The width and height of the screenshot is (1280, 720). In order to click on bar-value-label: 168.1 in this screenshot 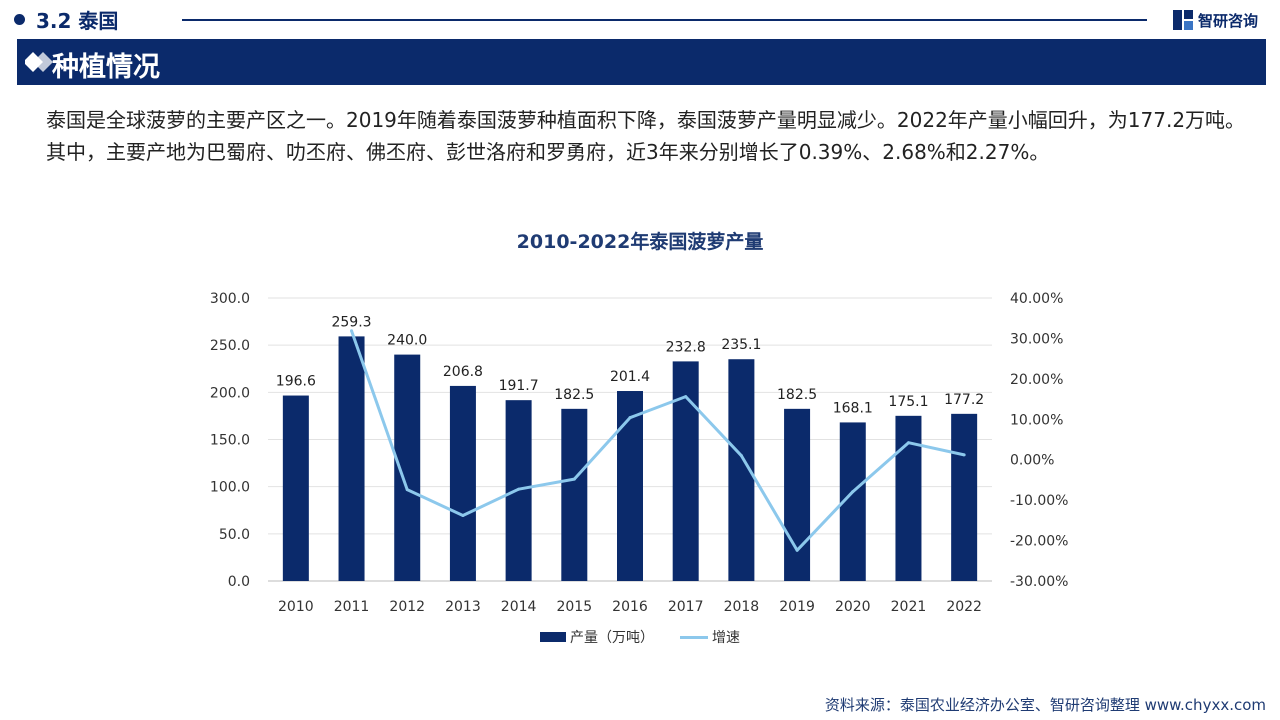, I will do `click(853, 408)`.